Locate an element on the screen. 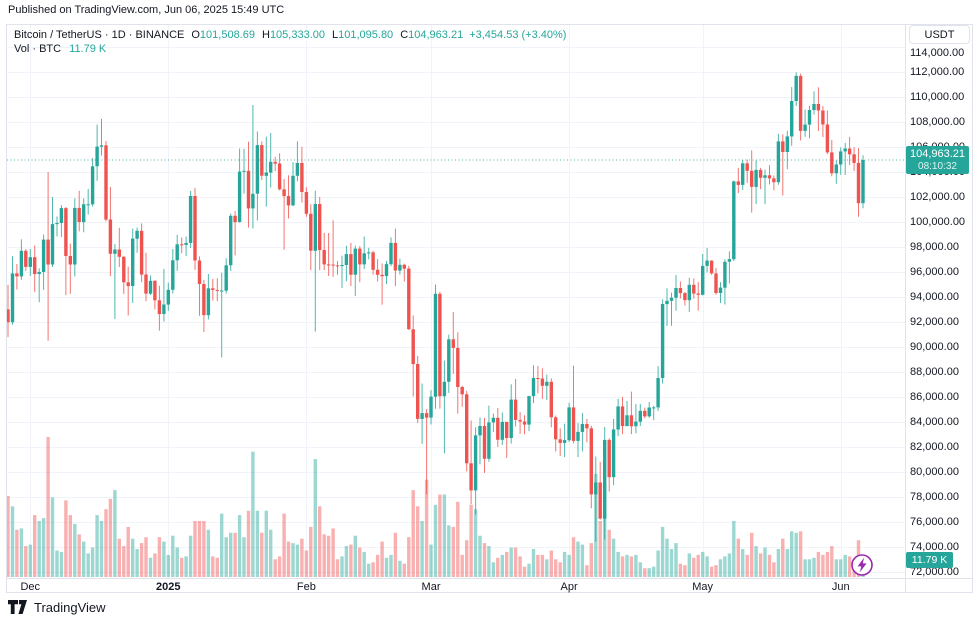 Image resolution: width=980 pixels, height=623 pixels. price-tick: 88,000.00 is located at coordinates (934, 371).